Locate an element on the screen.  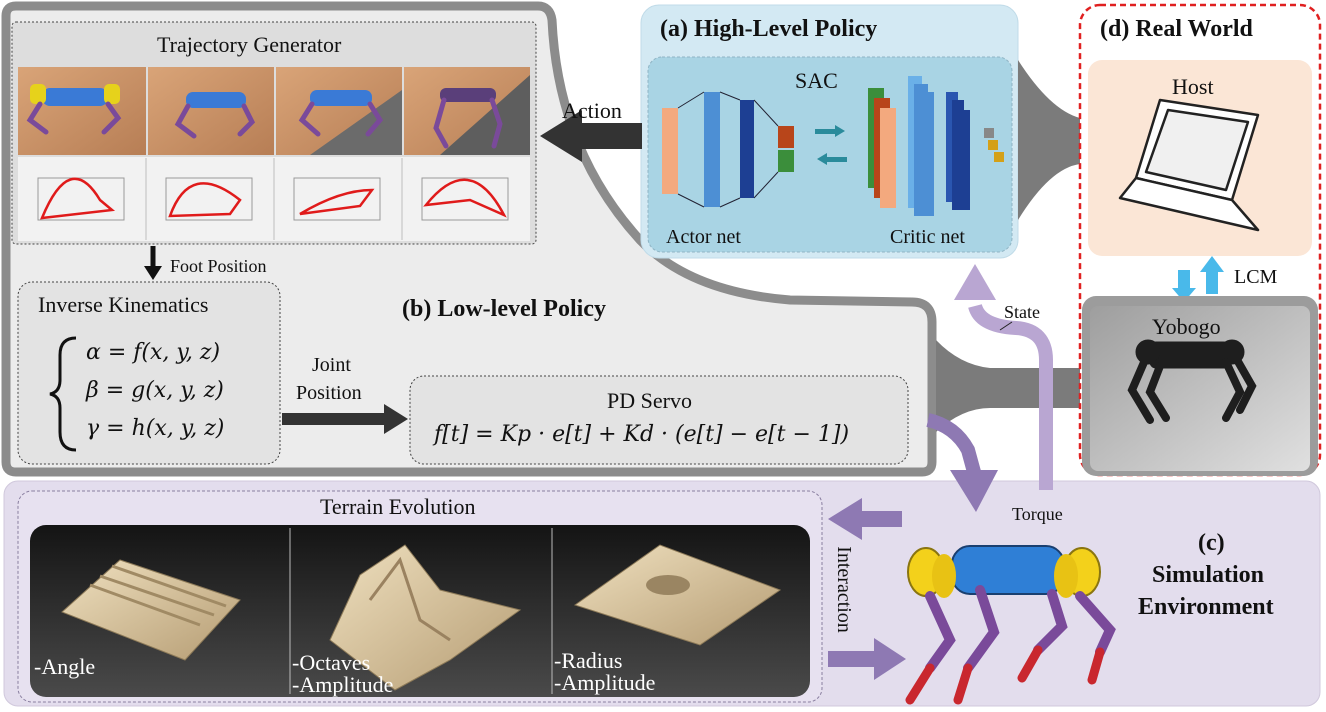
terrain-param-octaves: -Octaves is located at coordinates (331, 662).